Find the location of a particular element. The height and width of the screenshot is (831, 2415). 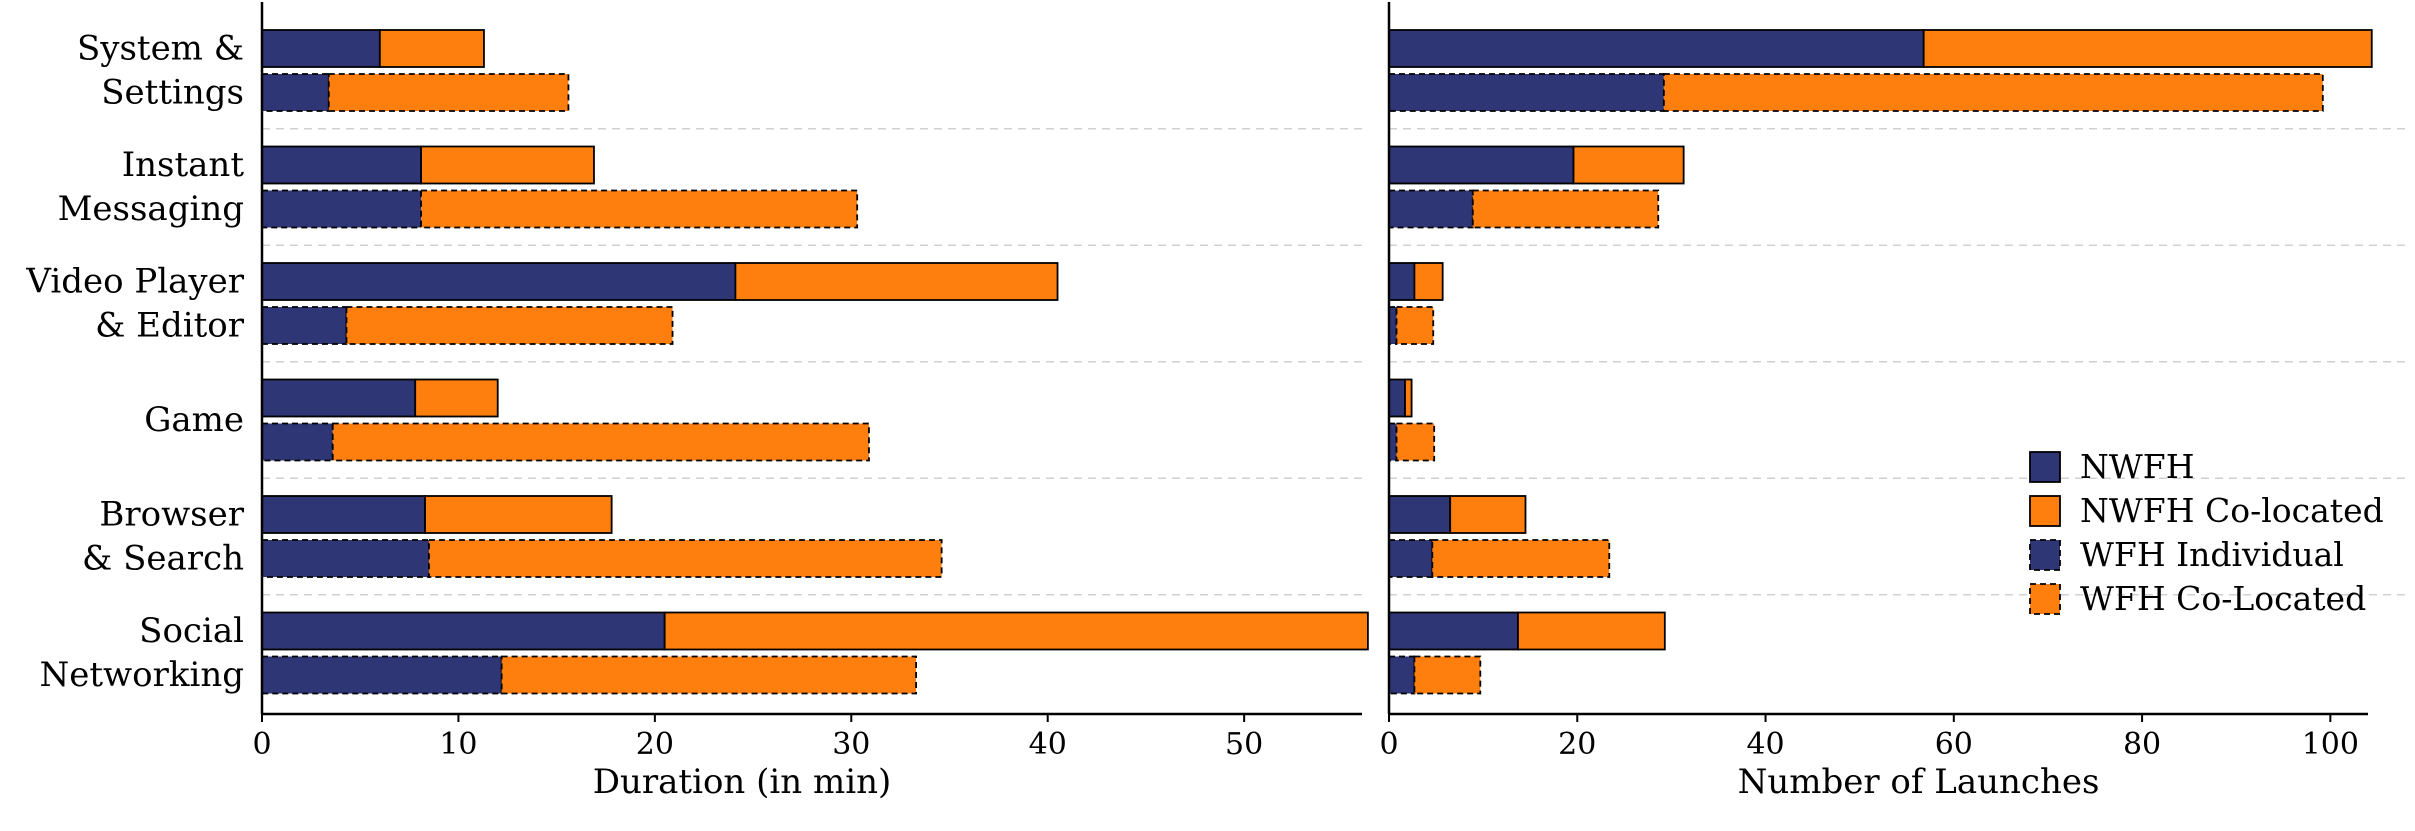

category-label: Video Player is located at coordinates (134, 282).